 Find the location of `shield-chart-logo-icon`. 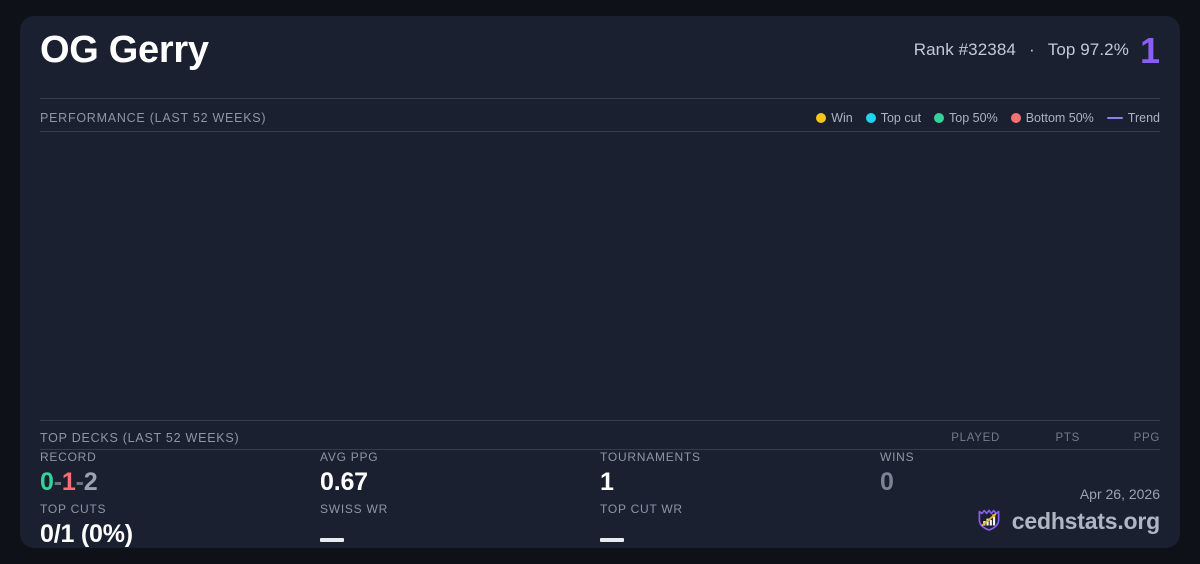

shield-chart-logo-icon is located at coordinates (989, 521).